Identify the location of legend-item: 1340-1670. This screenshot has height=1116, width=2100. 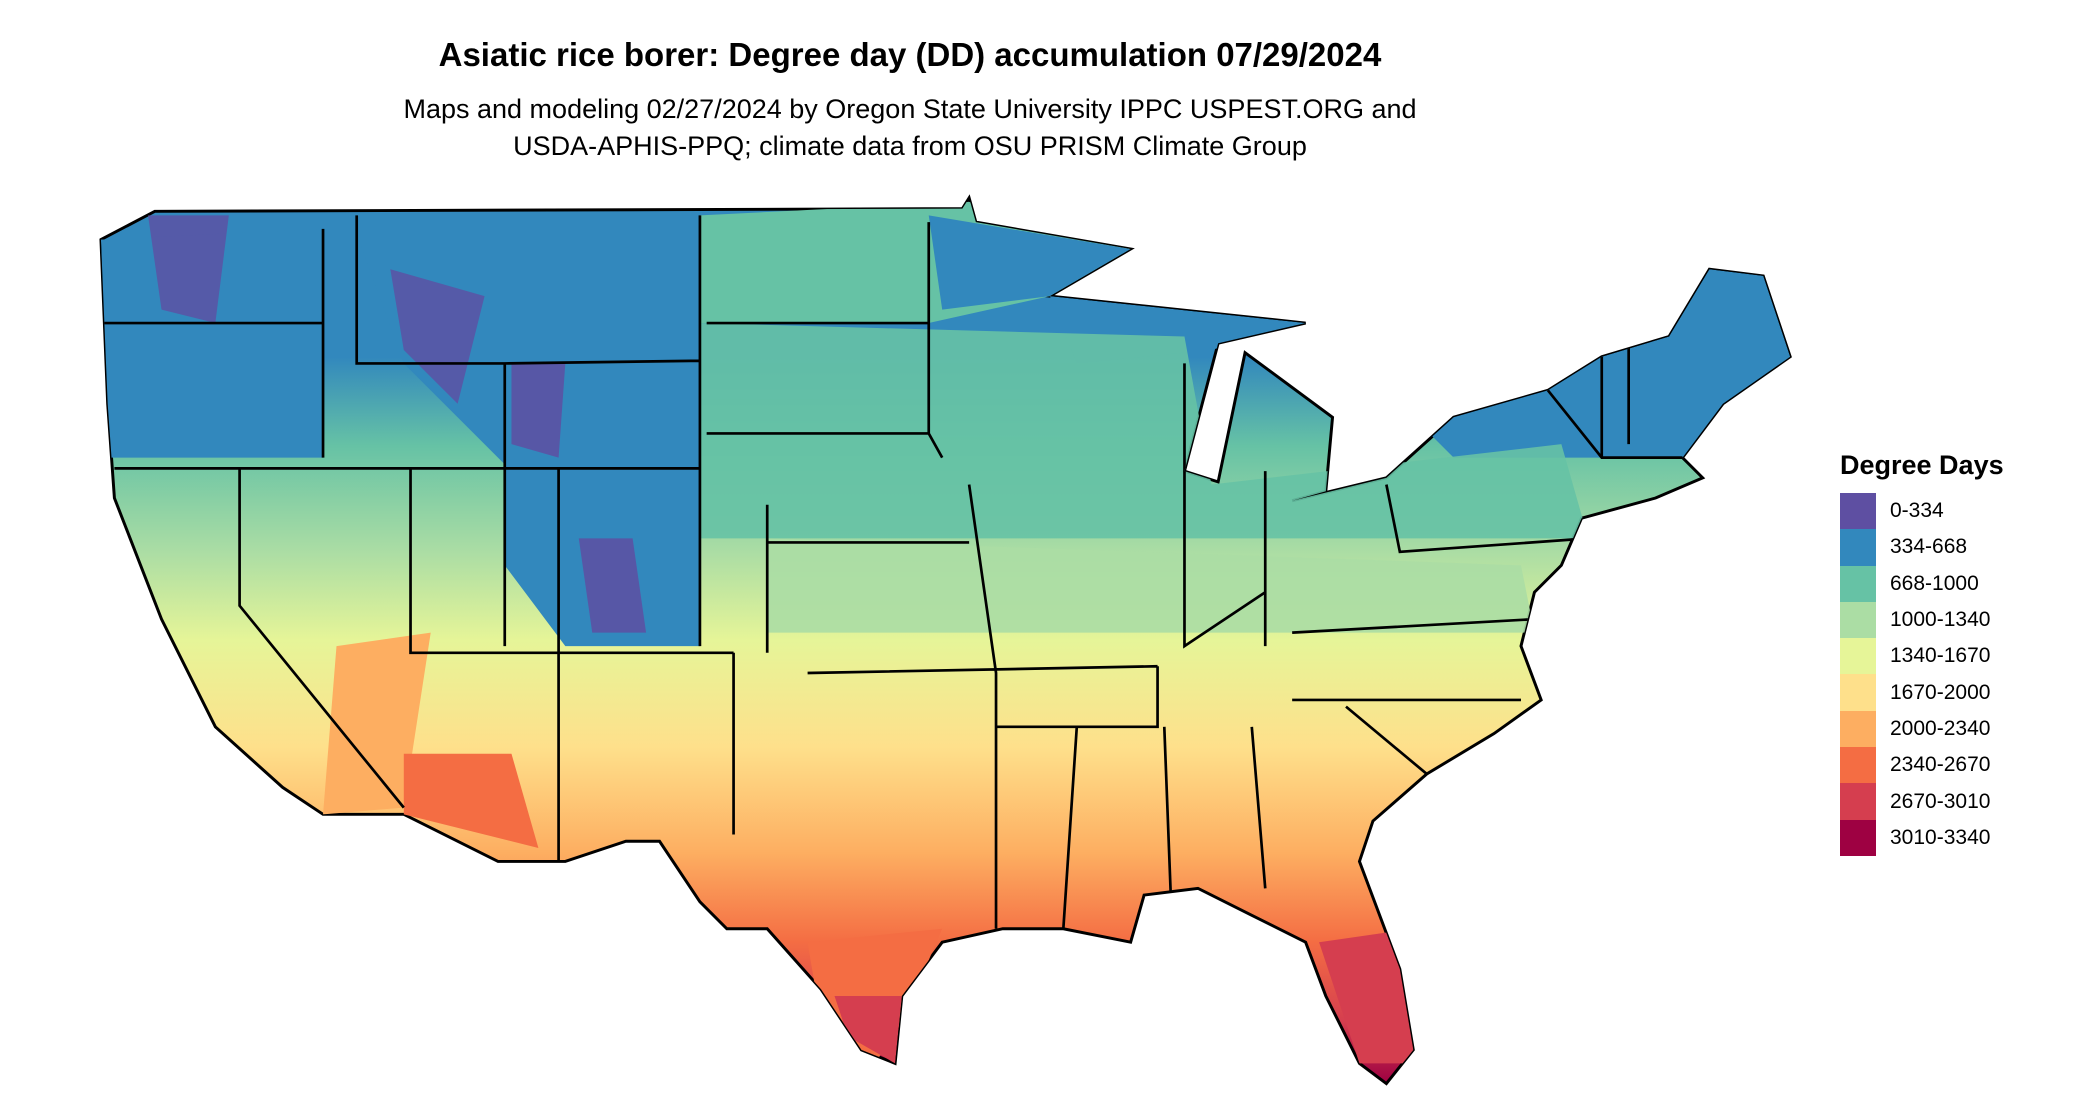
(1922, 656).